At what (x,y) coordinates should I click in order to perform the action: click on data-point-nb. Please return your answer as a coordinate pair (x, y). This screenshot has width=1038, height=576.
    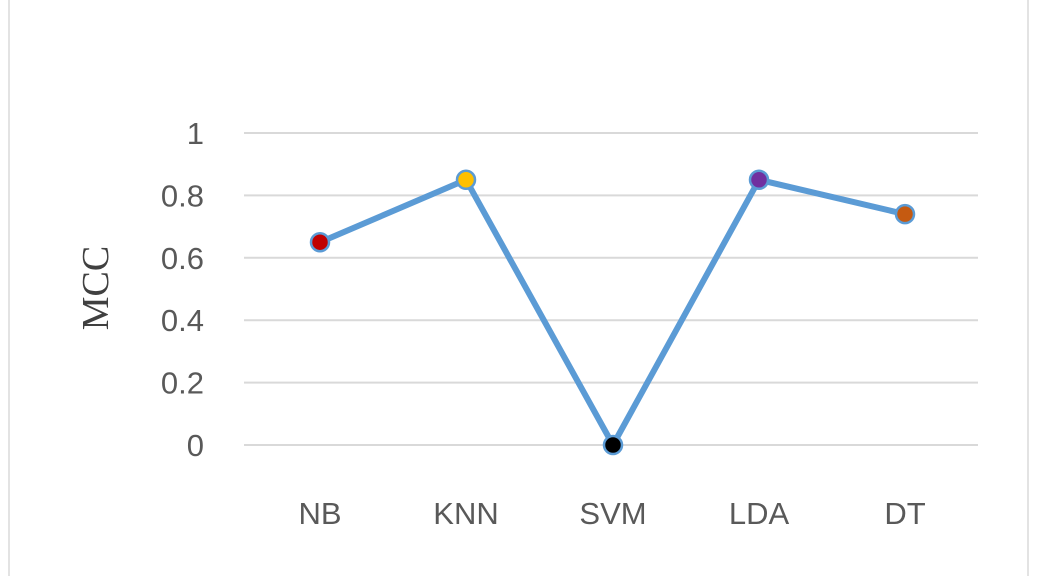
    Looking at the image, I should click on (320, 242).